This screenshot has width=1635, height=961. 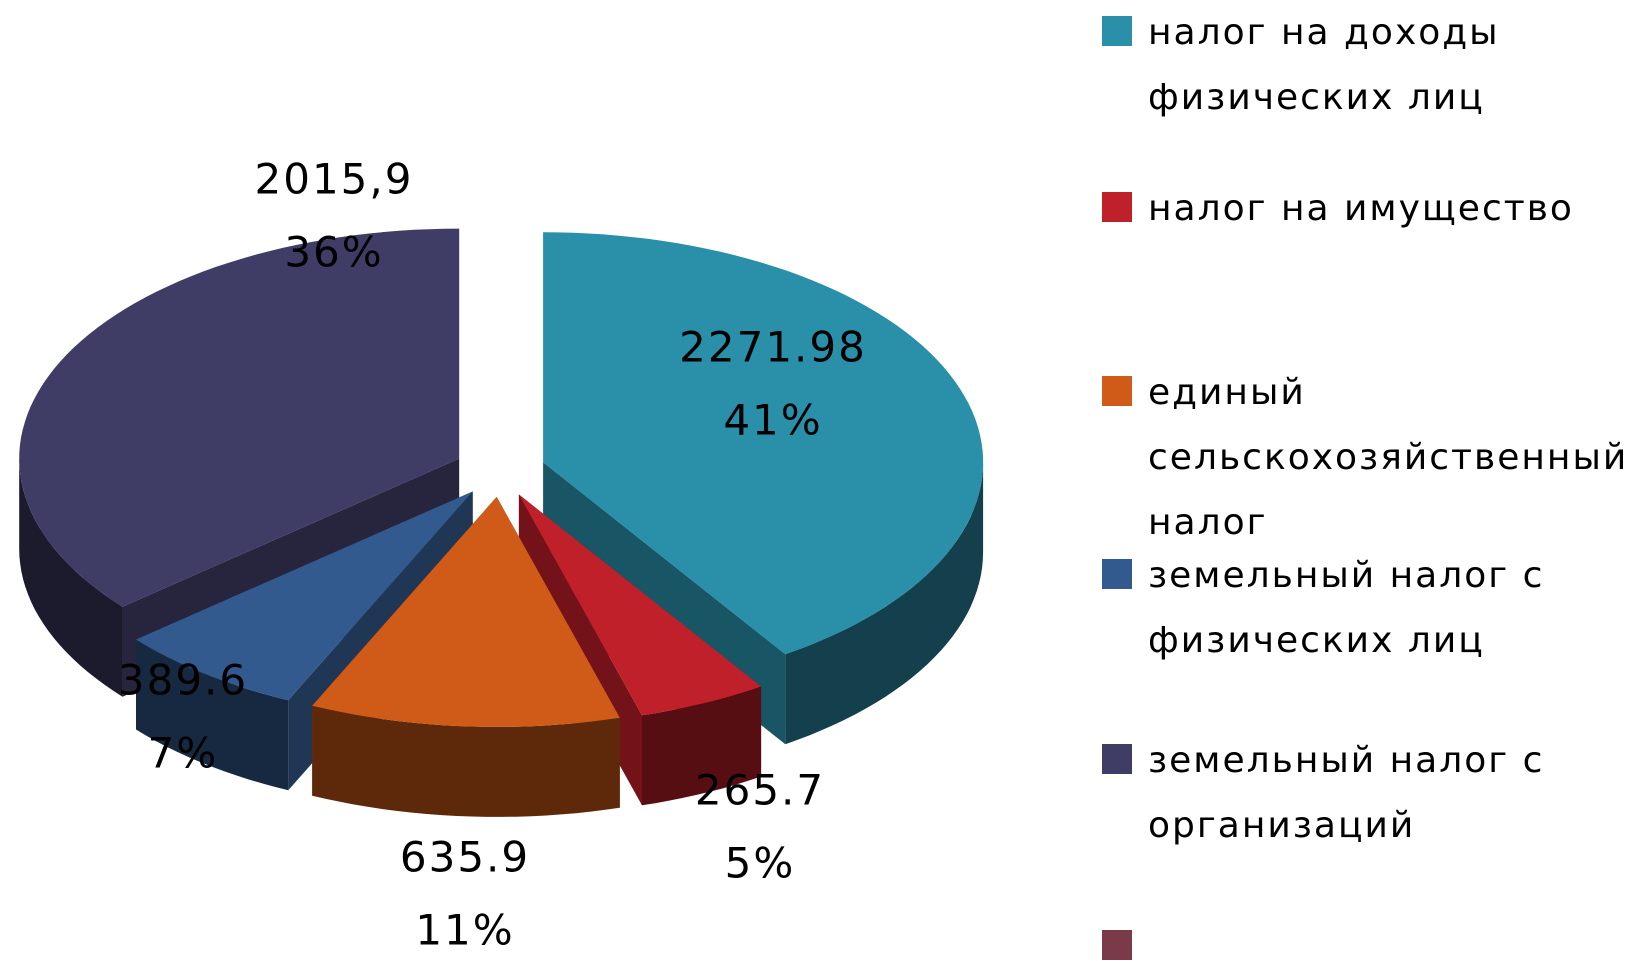 What do you see at coordinates (183, 753) in the screenshot?
I see `percent-label: 7%` at bounding box center [183, 753].